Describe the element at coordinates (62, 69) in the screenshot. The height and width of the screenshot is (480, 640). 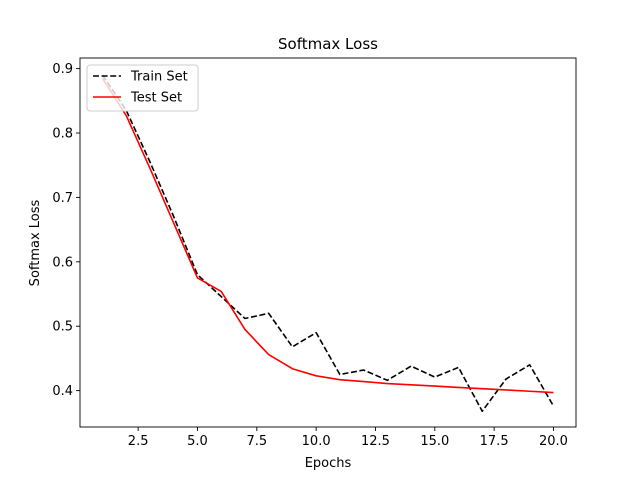
I see `y-tick-label: 0.9` at that location.